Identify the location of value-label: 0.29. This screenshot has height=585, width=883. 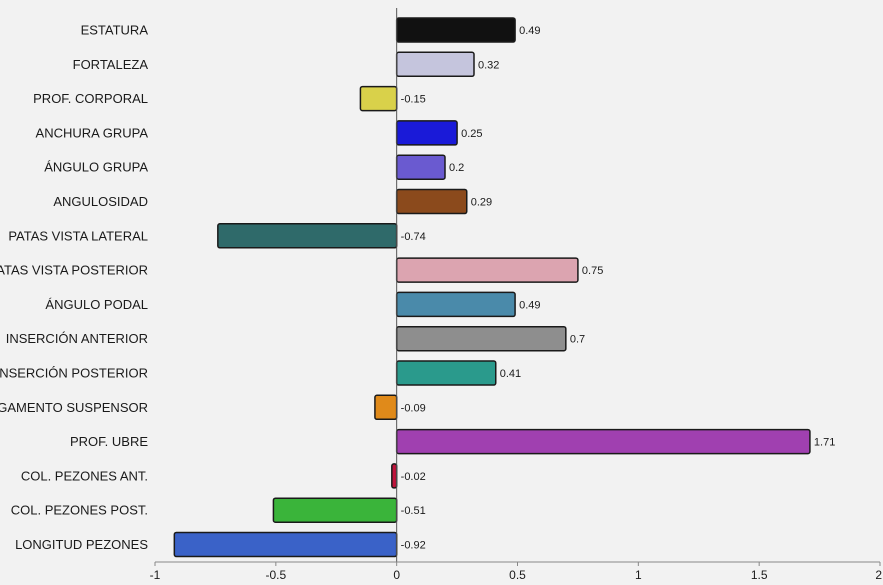
(481, 203).